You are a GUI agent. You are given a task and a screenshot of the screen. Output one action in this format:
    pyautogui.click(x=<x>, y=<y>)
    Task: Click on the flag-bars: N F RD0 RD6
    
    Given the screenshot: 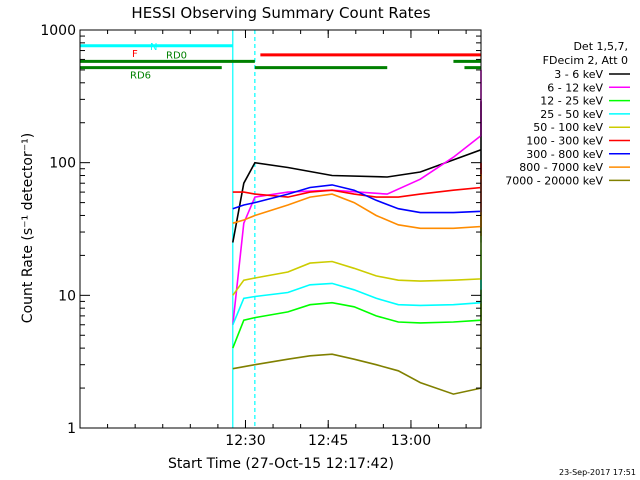 What is the action you would take?
    pyautogui.click(x=280, y=62)
    